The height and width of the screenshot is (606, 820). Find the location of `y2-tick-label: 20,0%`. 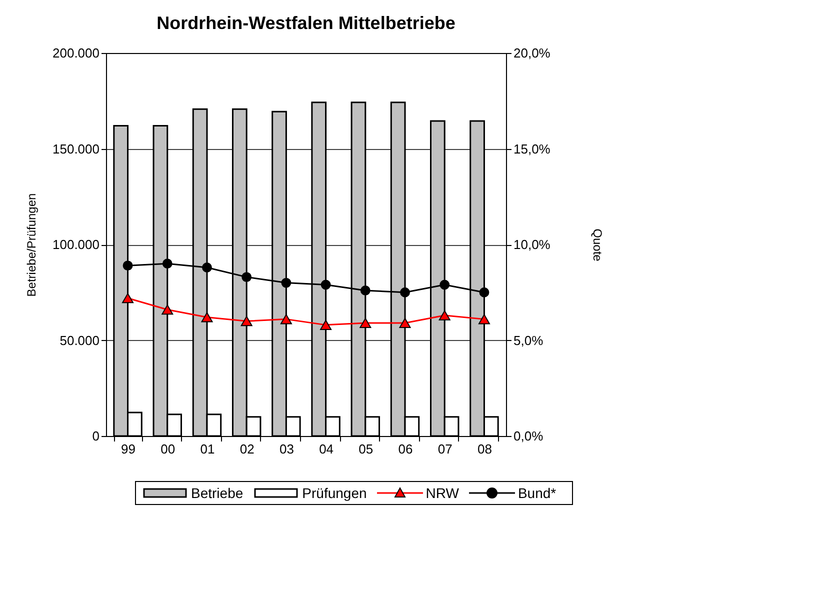

y2-tick-label: 20,0% is located at coordinates (532, 53).